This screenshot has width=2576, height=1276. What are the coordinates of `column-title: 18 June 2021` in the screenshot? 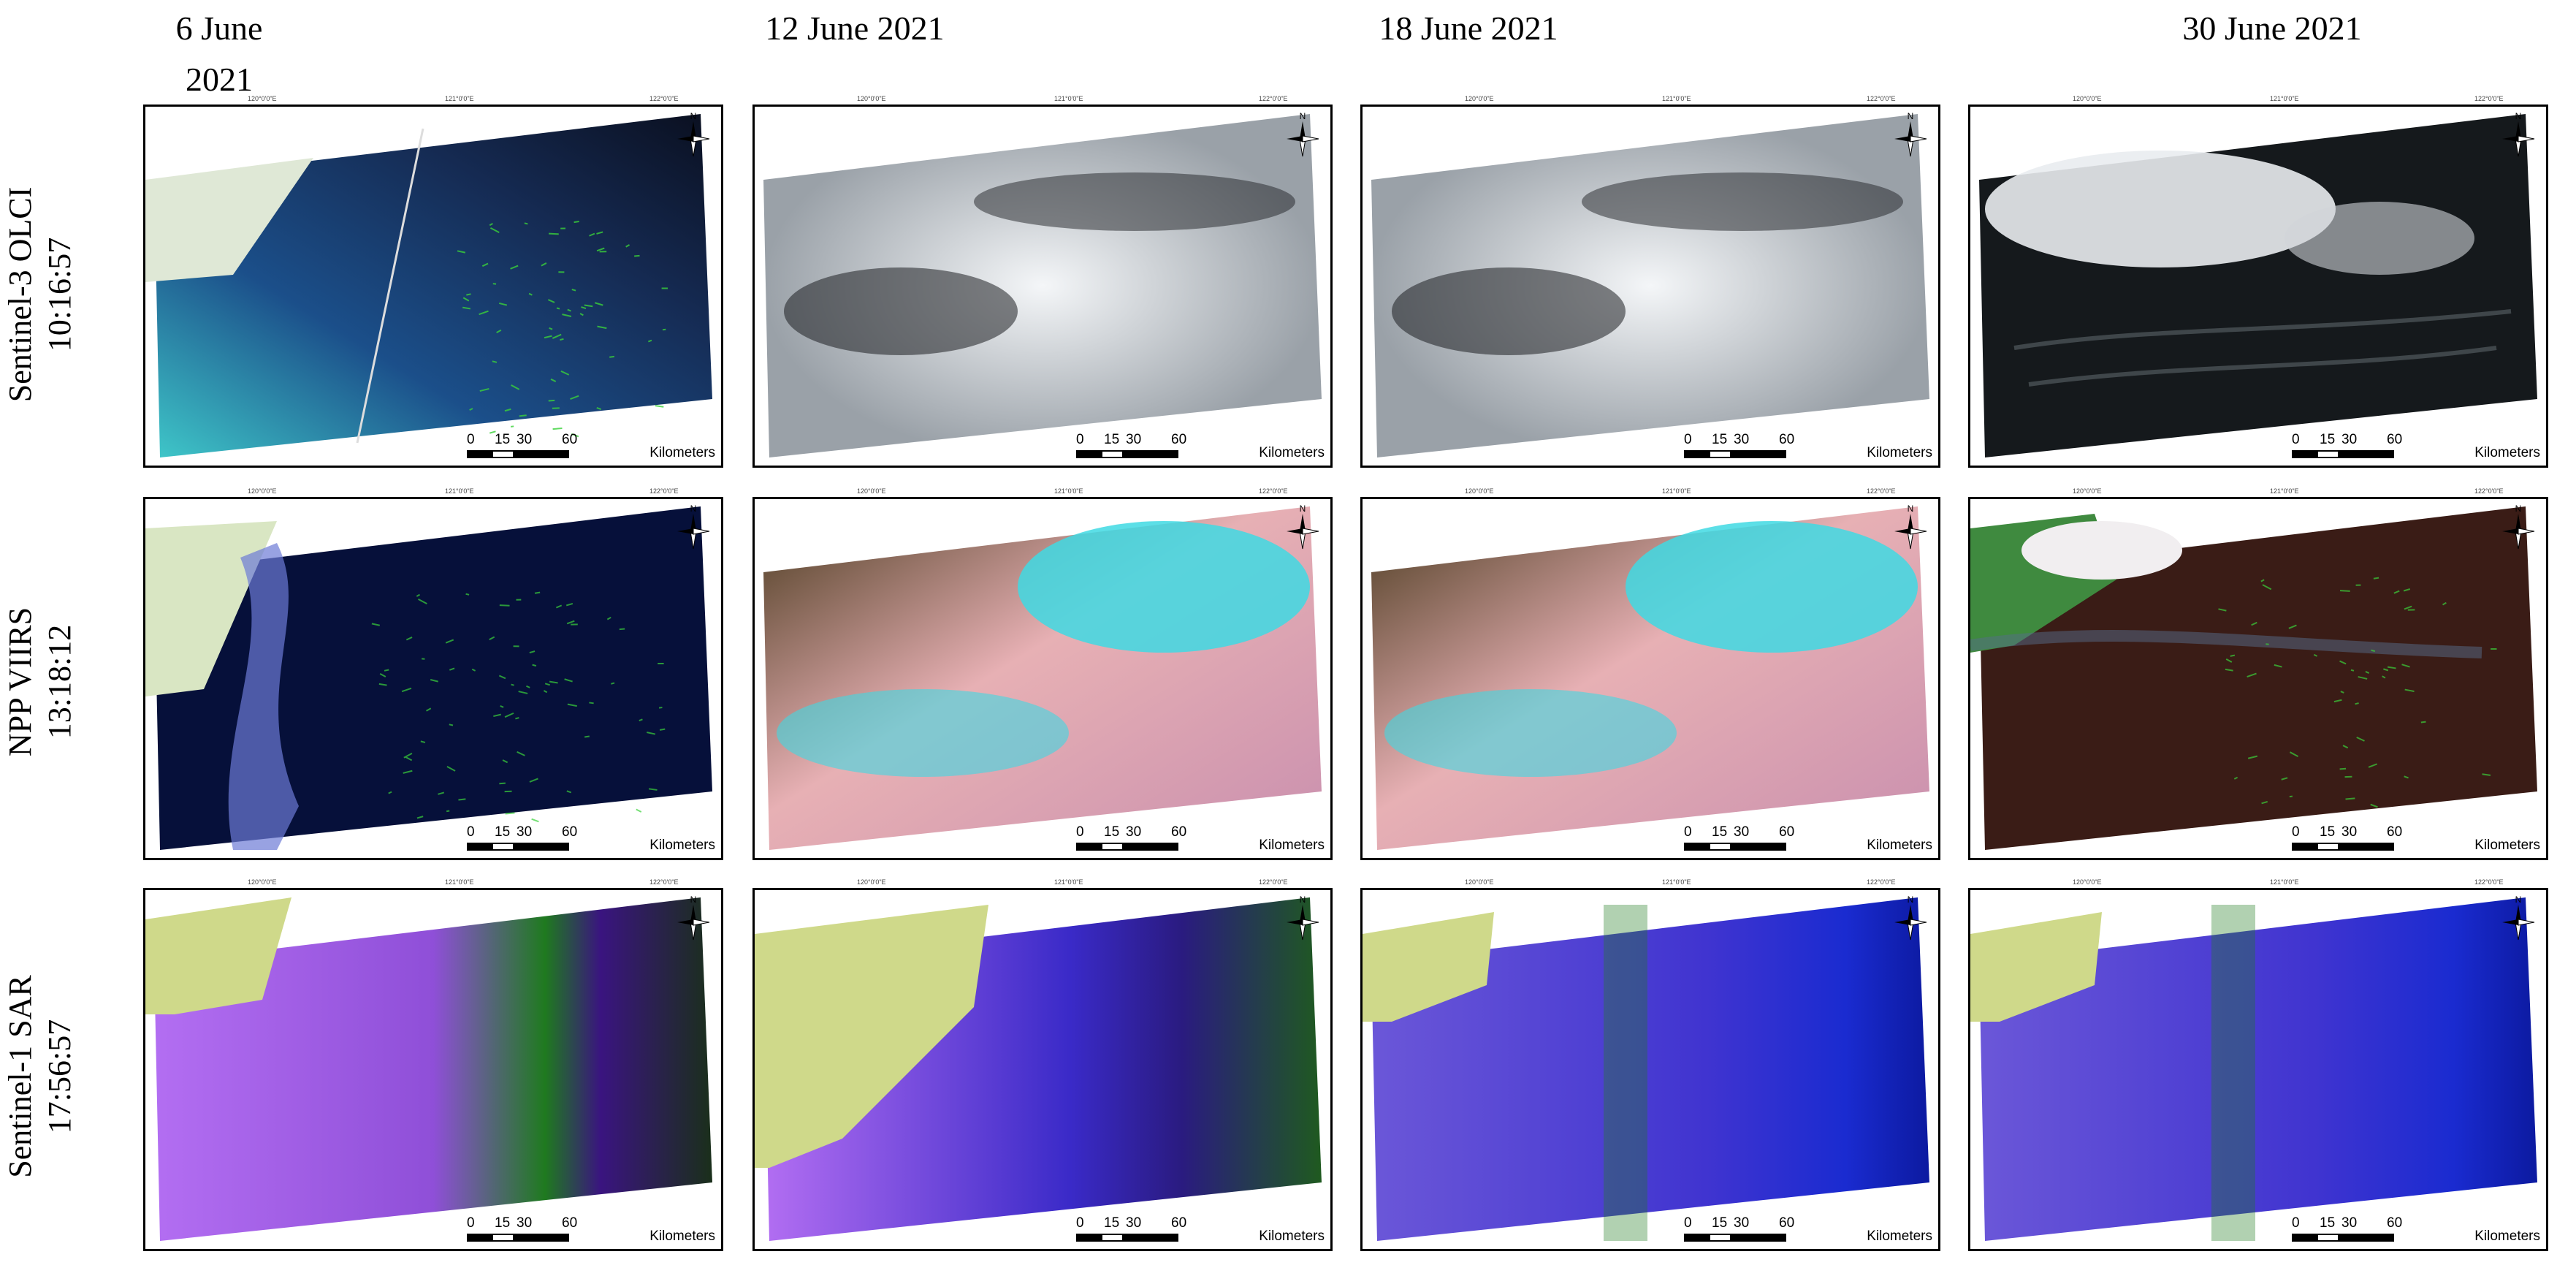 It's located at (1469, 28).